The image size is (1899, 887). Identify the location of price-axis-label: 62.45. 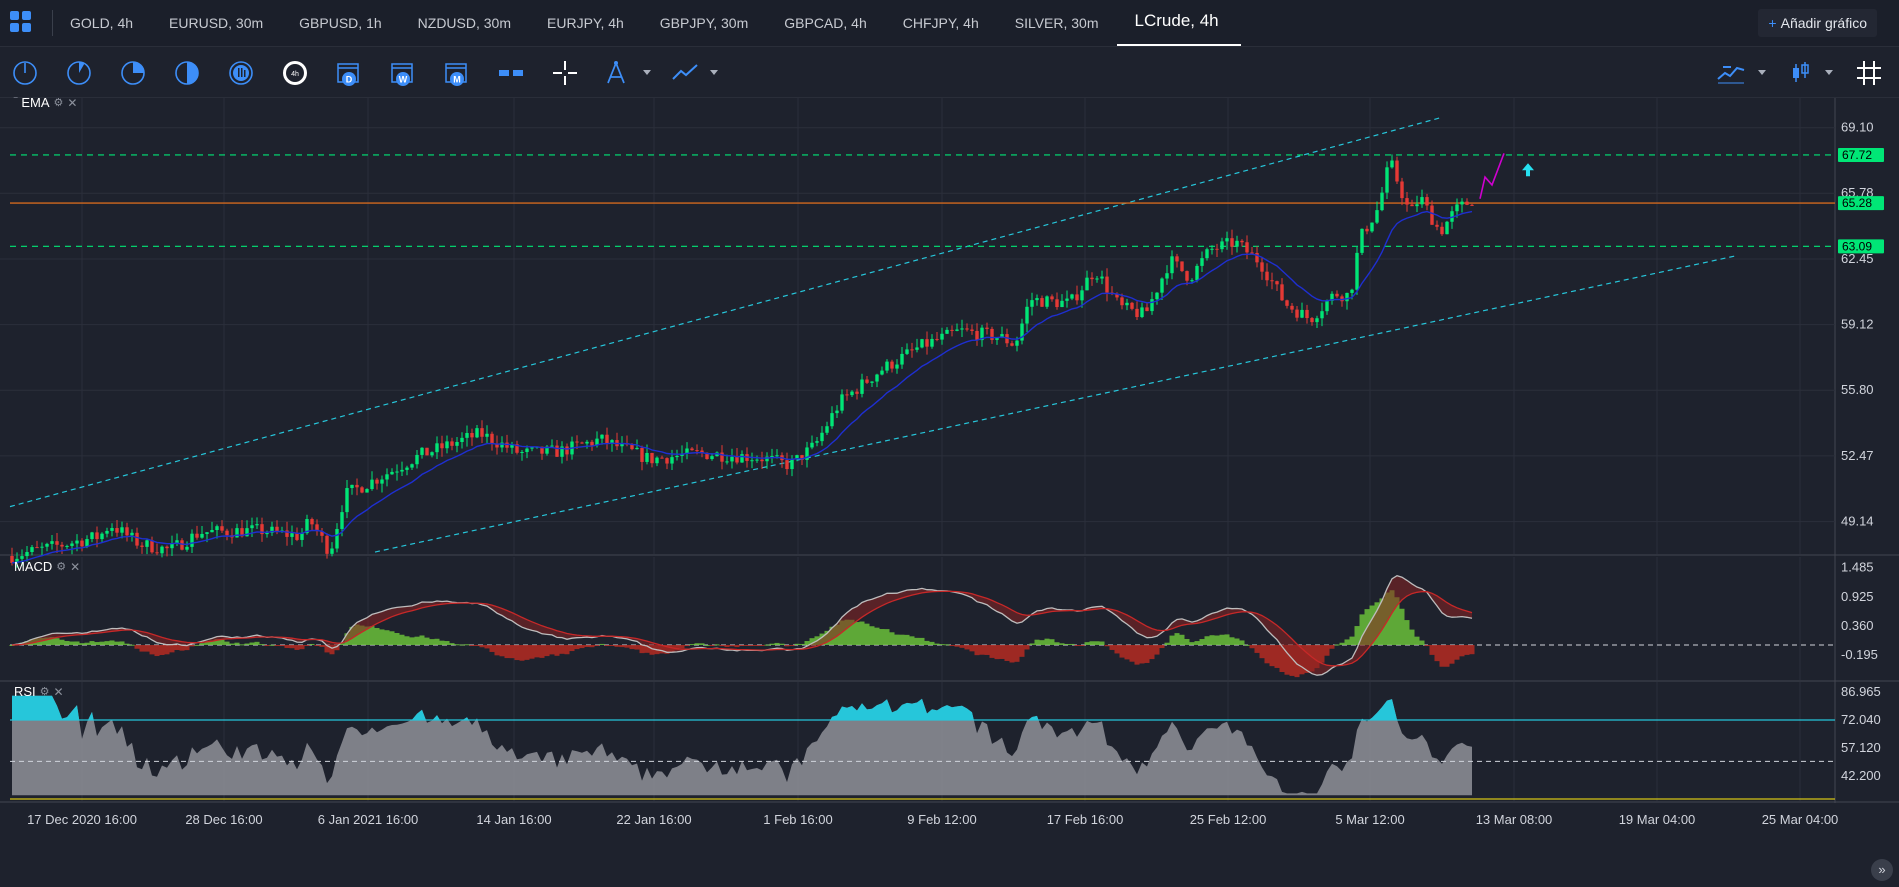
(1857, 258).